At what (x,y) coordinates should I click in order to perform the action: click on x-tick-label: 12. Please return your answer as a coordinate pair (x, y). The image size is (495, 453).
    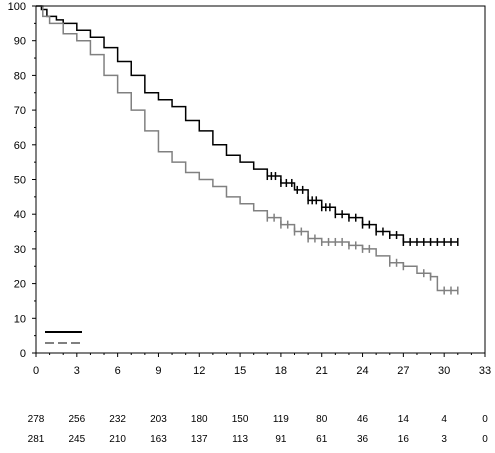
    Looking at the image, I should click on (199, 371).